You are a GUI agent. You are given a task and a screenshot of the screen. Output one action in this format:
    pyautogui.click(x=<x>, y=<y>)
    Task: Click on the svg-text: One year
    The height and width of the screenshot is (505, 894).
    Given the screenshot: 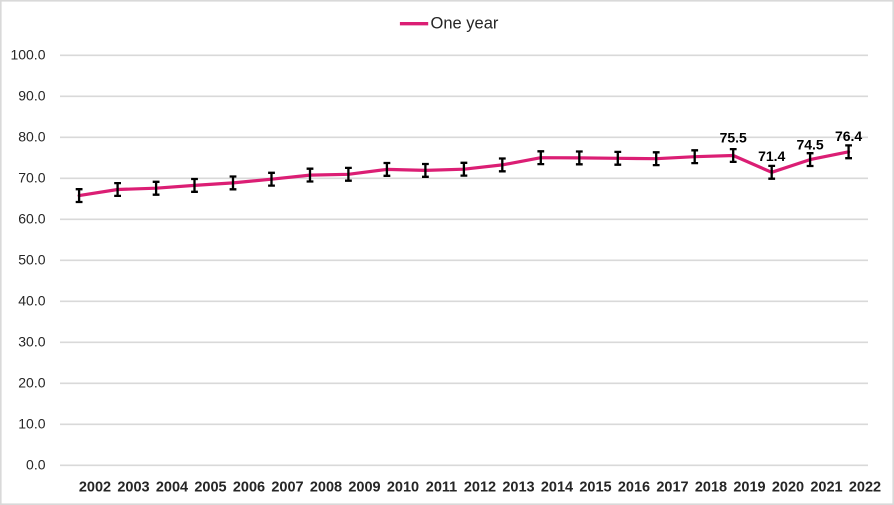 What is the action you would take?
    pyautogui.click(x=465, y=24)
    